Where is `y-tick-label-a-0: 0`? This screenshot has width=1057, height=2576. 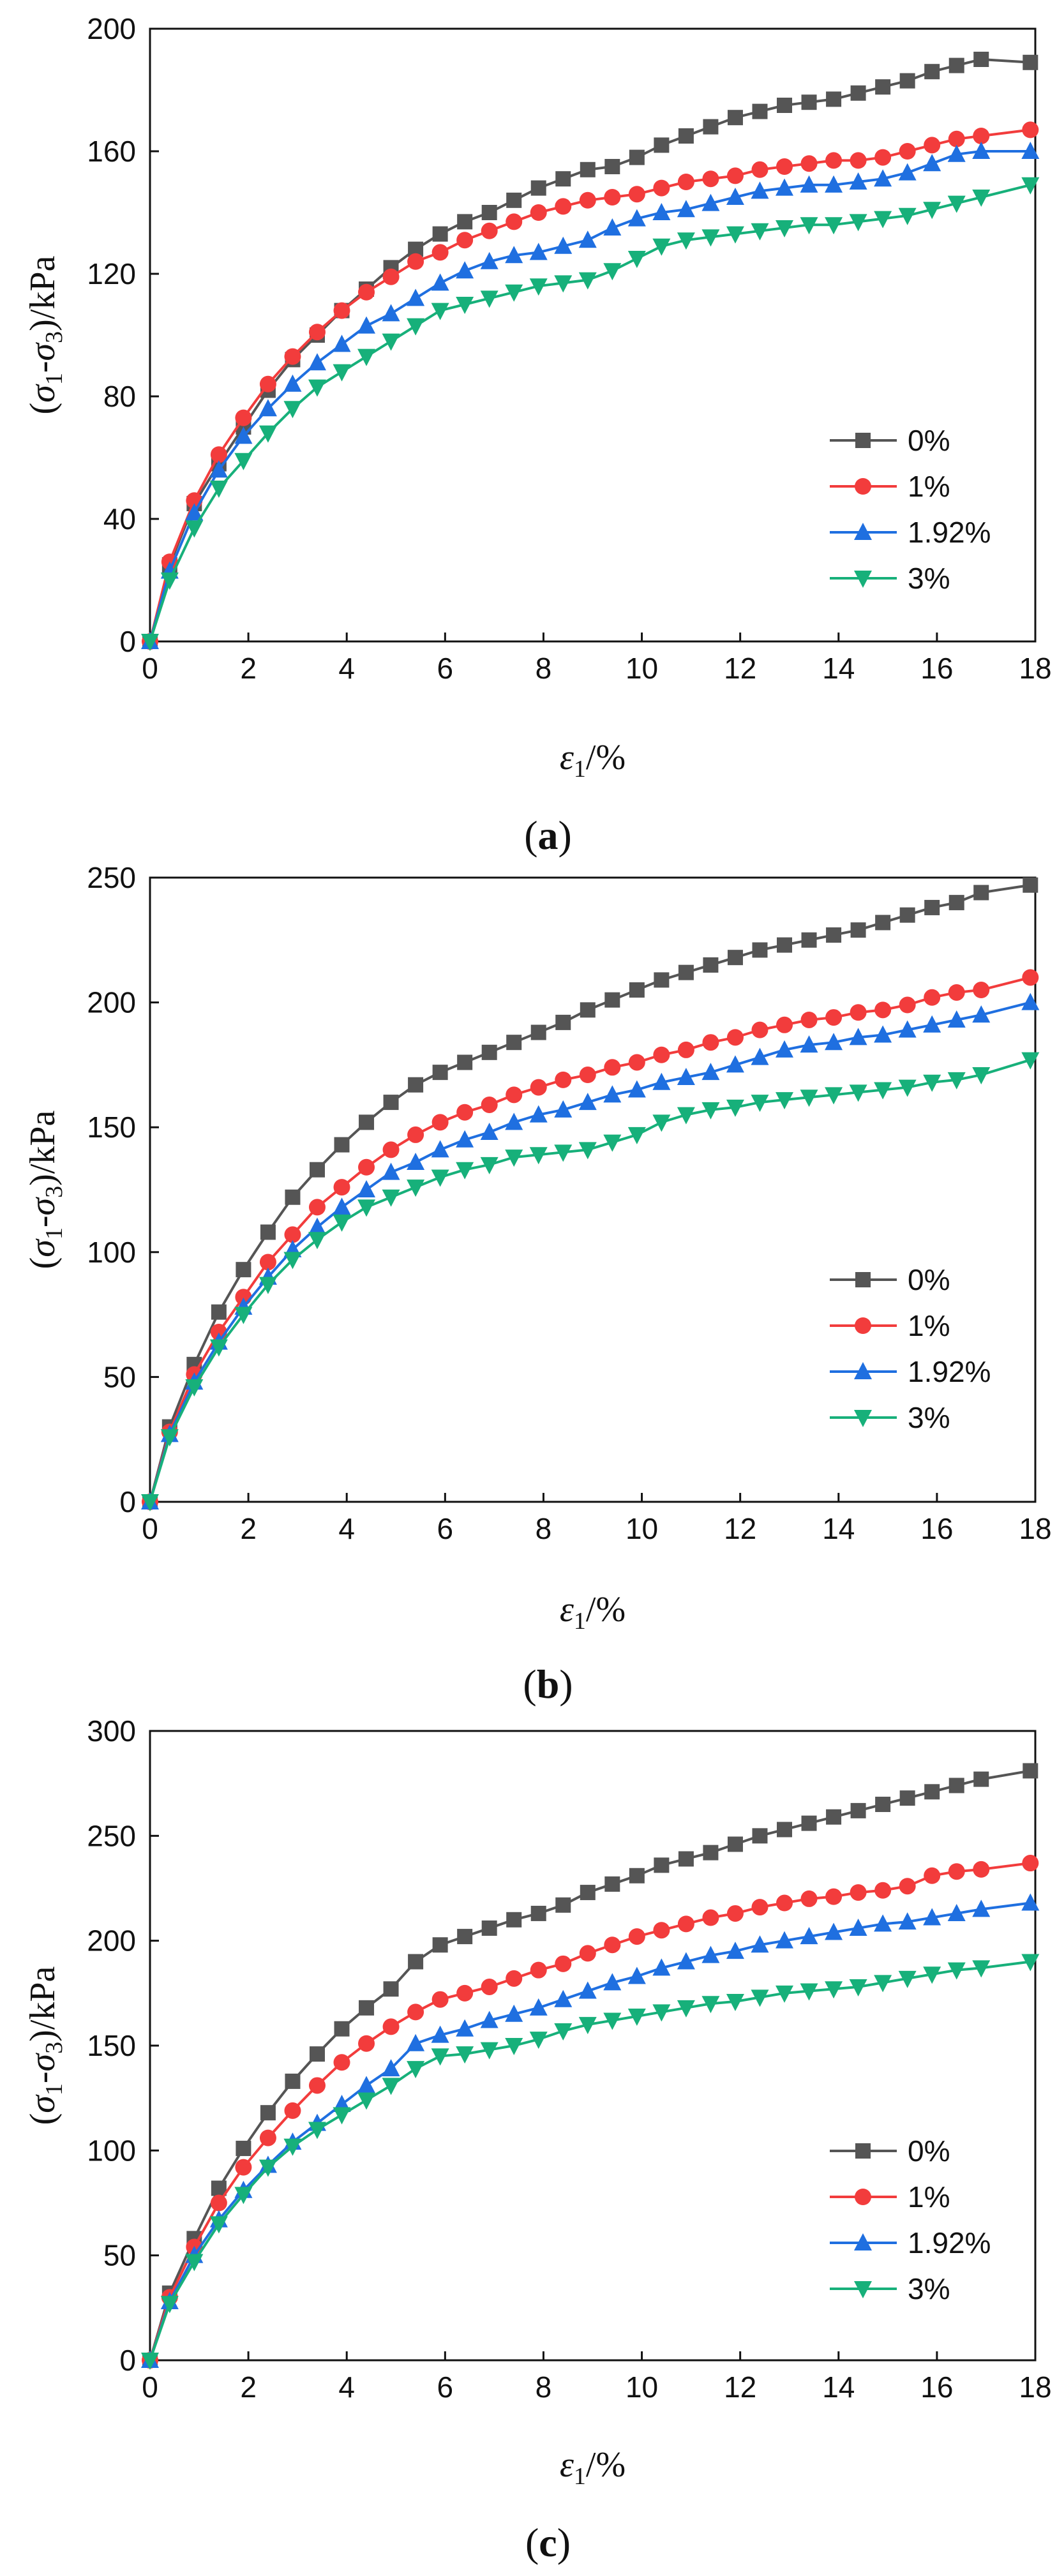
y-tick-label-a-0: 0 is located at coordinates (127, 641).